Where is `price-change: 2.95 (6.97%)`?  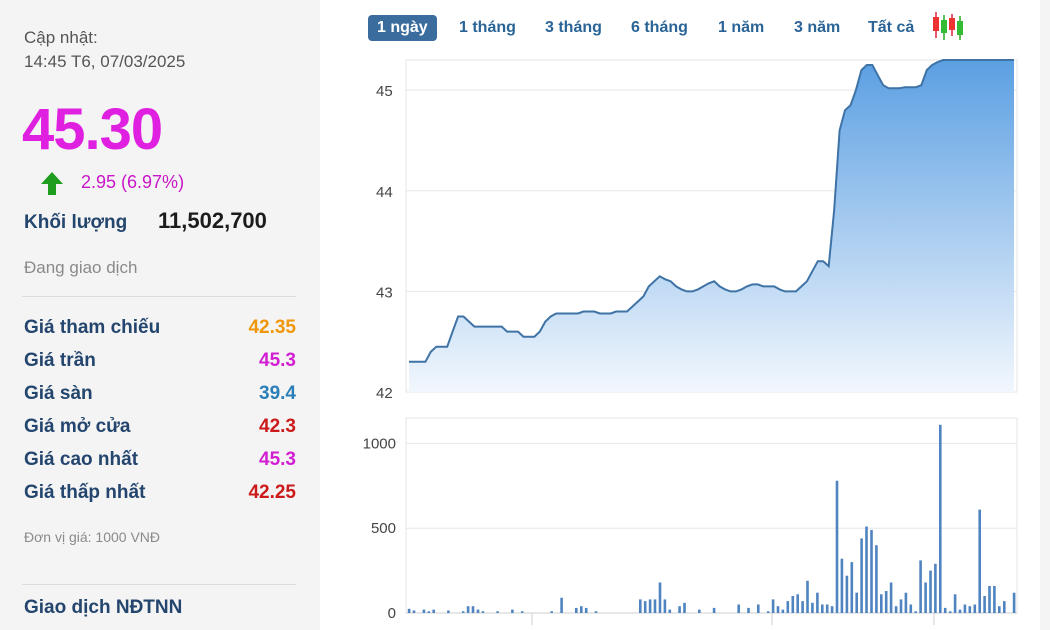 price-change: 2.95 (6.97%) is located at coordinates (133, 182).